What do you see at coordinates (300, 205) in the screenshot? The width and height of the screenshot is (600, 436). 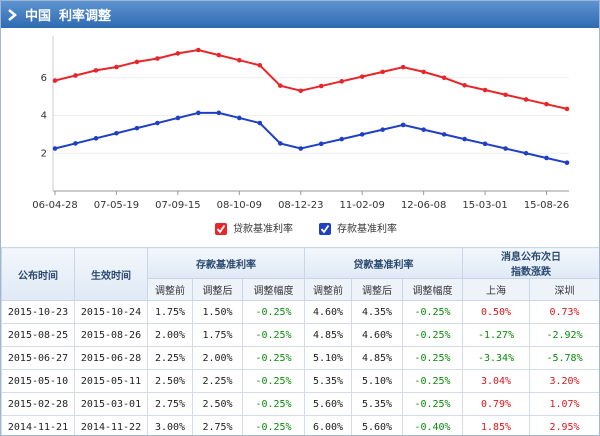 I see `x-tick-label: 08-12-23` at bounding box center [300, 205].